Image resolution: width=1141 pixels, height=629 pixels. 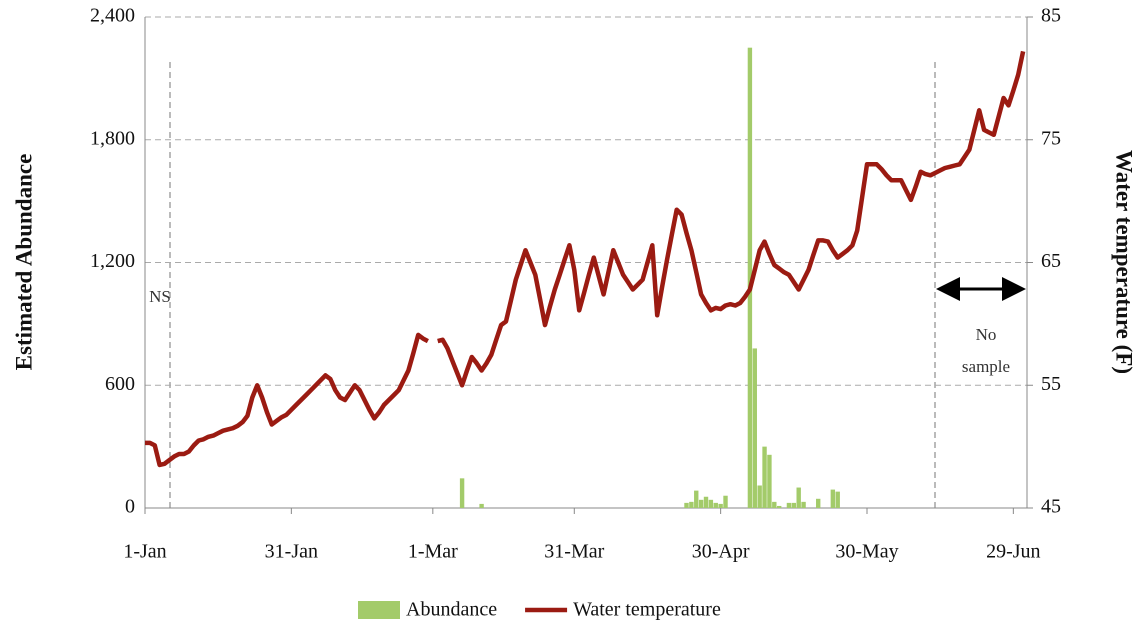 What do you see at coordinates (112, 261) in the screenshot?
I see `y-tick-label: 1,200` at bounding box center [112, 261].